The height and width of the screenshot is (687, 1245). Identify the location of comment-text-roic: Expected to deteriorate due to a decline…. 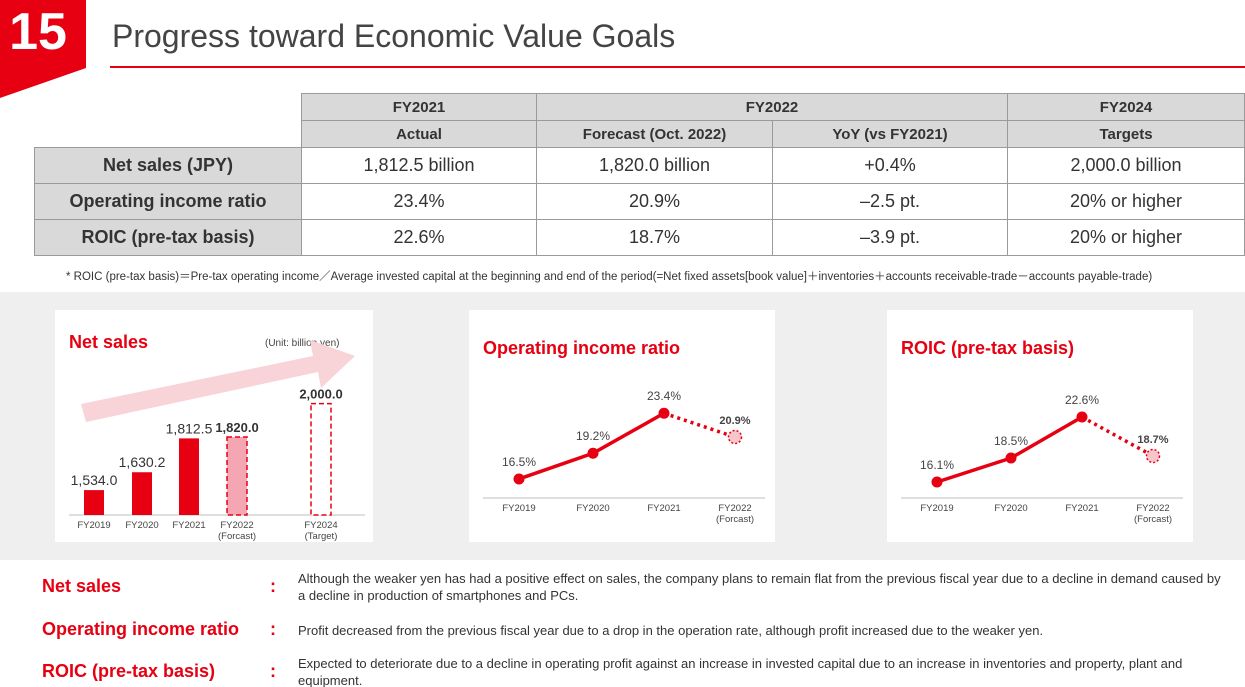
(740, 671).